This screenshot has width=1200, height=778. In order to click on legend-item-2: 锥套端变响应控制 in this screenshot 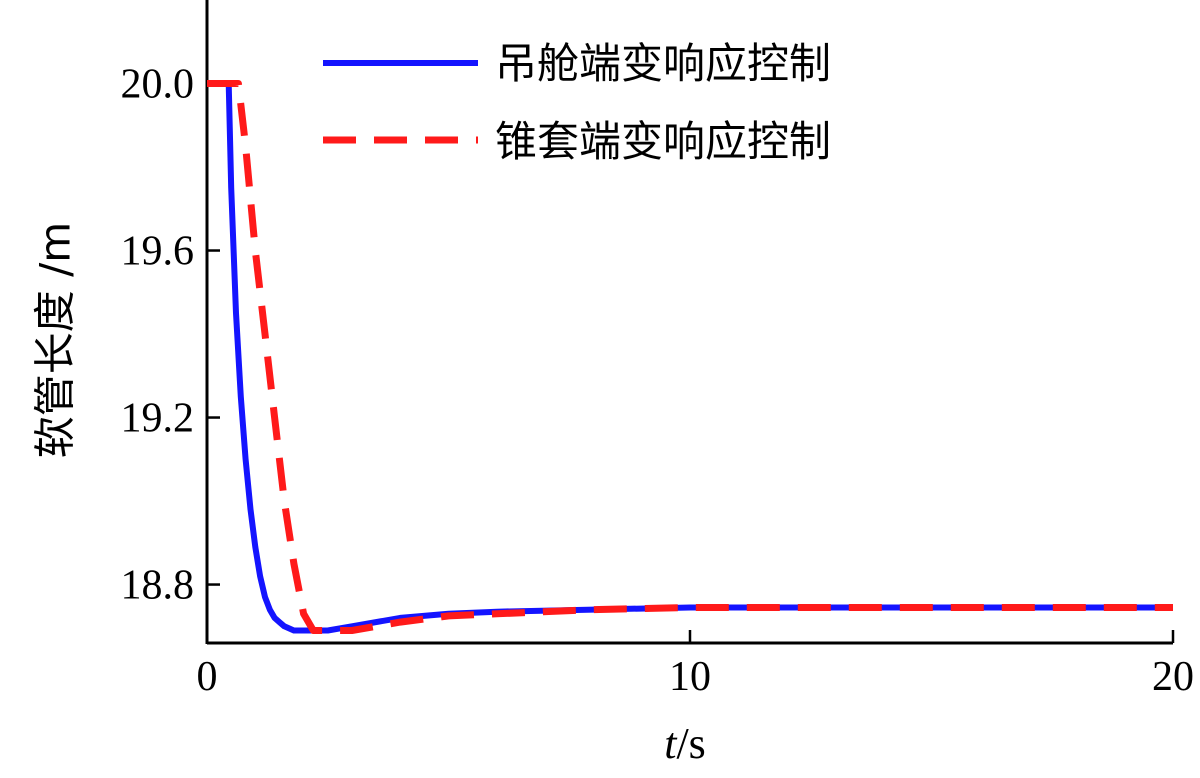, I will do `click(577, 141)`.